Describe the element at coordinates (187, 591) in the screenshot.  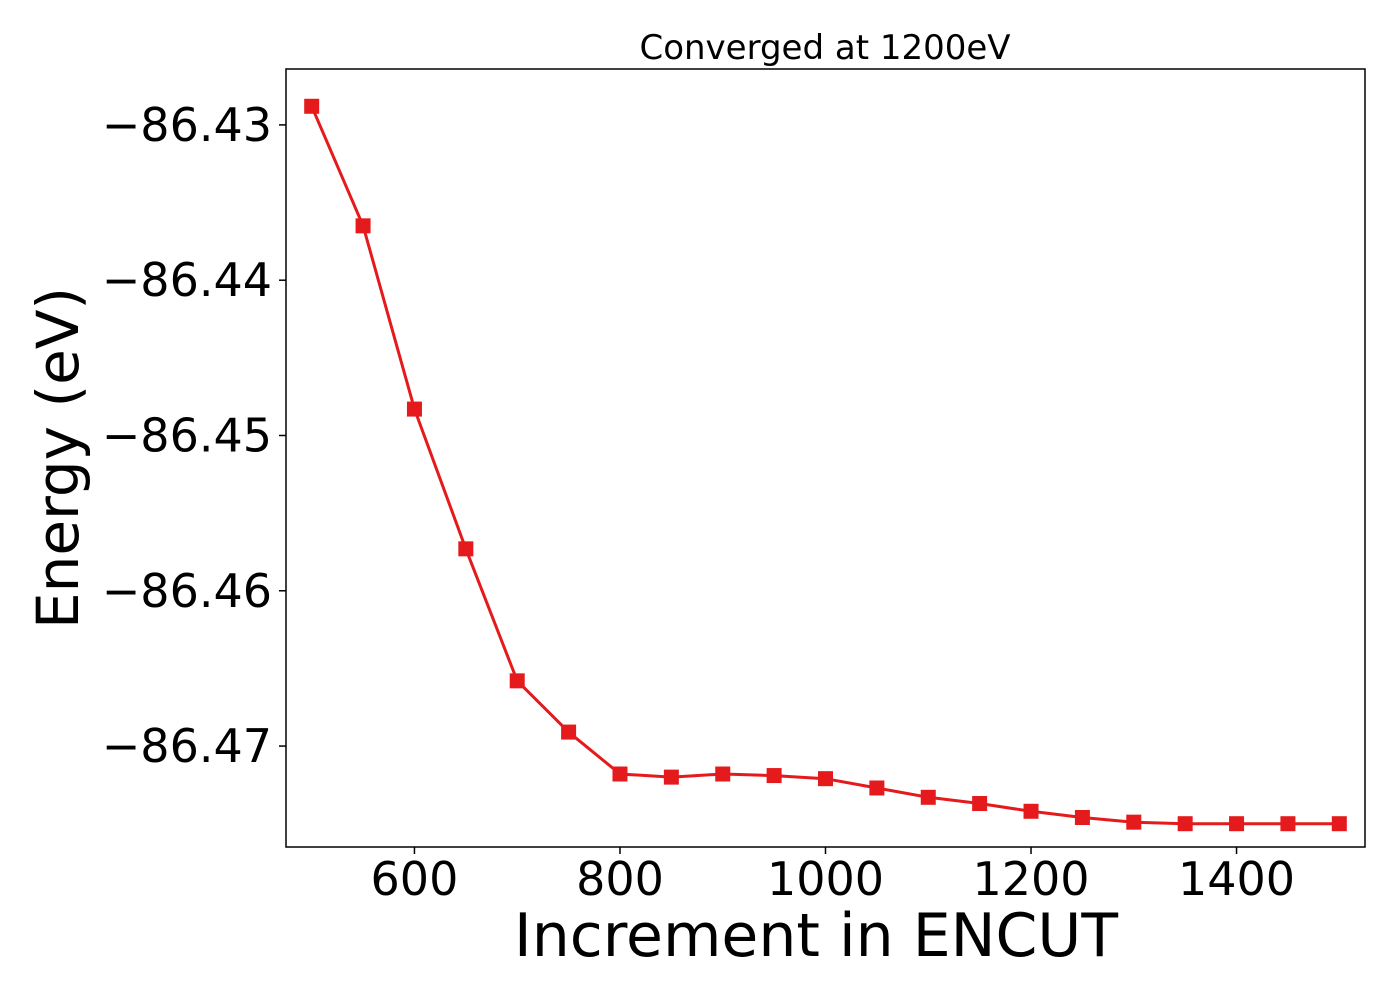
I see `y-tick-label: −86.46` at that location.